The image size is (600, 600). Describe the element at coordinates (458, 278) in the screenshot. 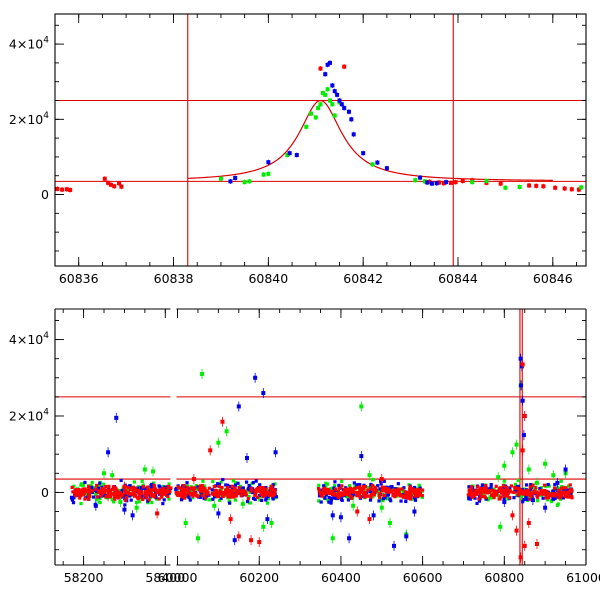

I see `x-tick-label: 60844` at that location.